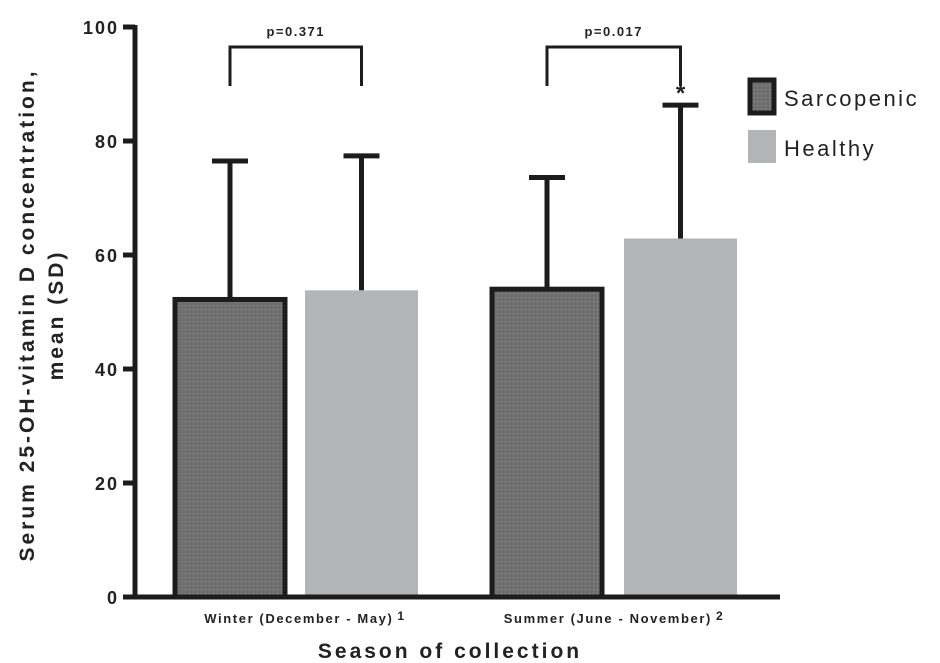  I want to click on y-tick-label-3: 60, so click(107, 256).